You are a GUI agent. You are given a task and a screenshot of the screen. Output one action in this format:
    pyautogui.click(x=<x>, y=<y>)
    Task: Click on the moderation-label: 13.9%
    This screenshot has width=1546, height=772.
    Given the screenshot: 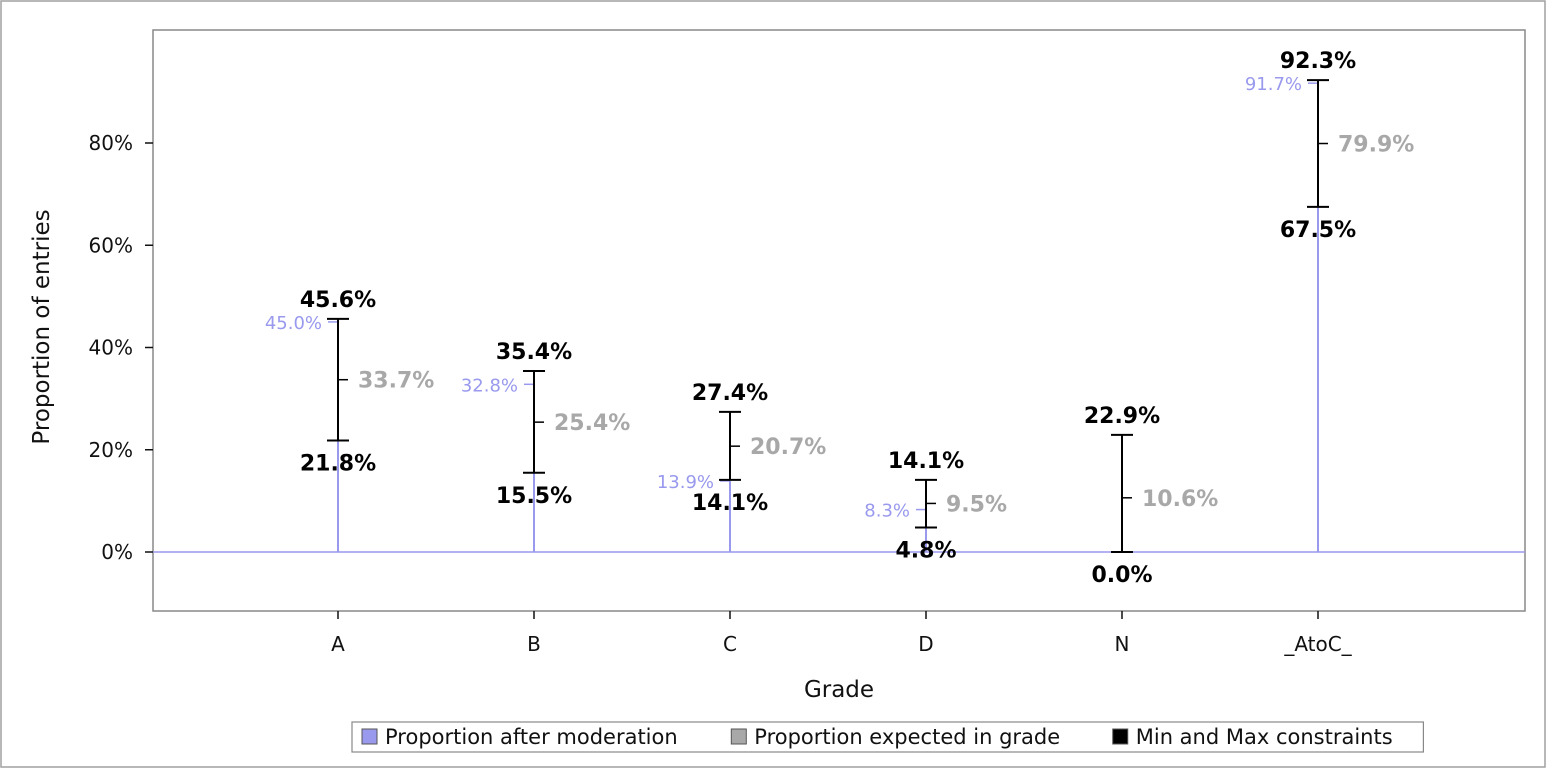 What is the action you would take?
    pyautogui.click(x=685, y=482)
    